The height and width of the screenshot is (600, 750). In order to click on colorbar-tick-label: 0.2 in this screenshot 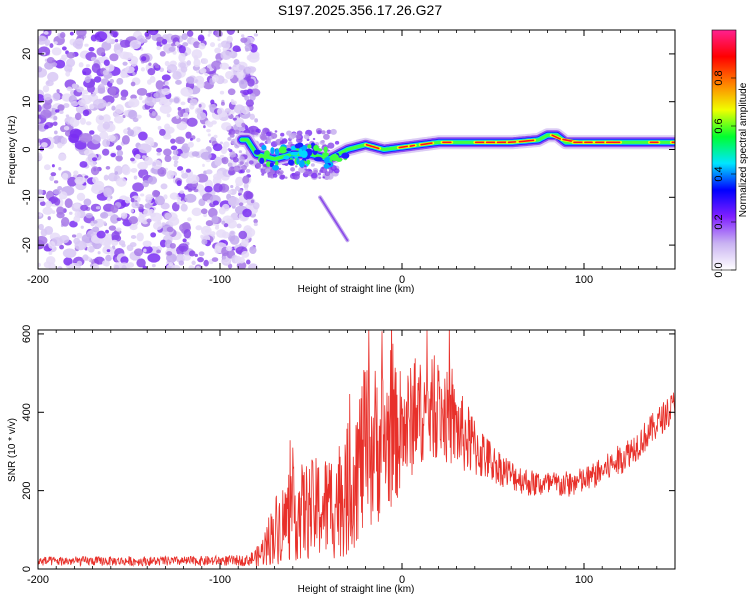, I will do `click(719, 221)`.